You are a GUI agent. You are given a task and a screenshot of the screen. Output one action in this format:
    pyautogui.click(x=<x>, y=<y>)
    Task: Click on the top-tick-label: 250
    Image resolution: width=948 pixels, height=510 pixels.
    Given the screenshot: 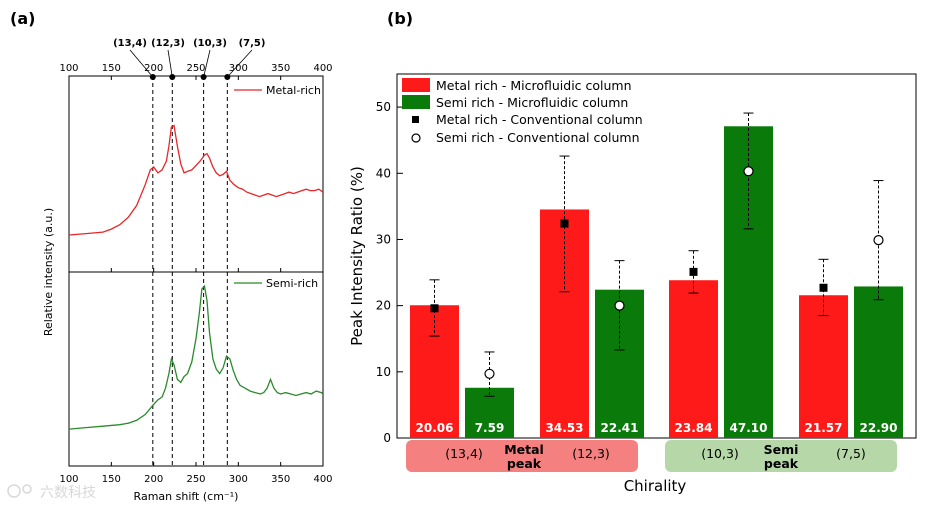 What is the action you would take?
    pyautogui.click(x=195, y=68)
    